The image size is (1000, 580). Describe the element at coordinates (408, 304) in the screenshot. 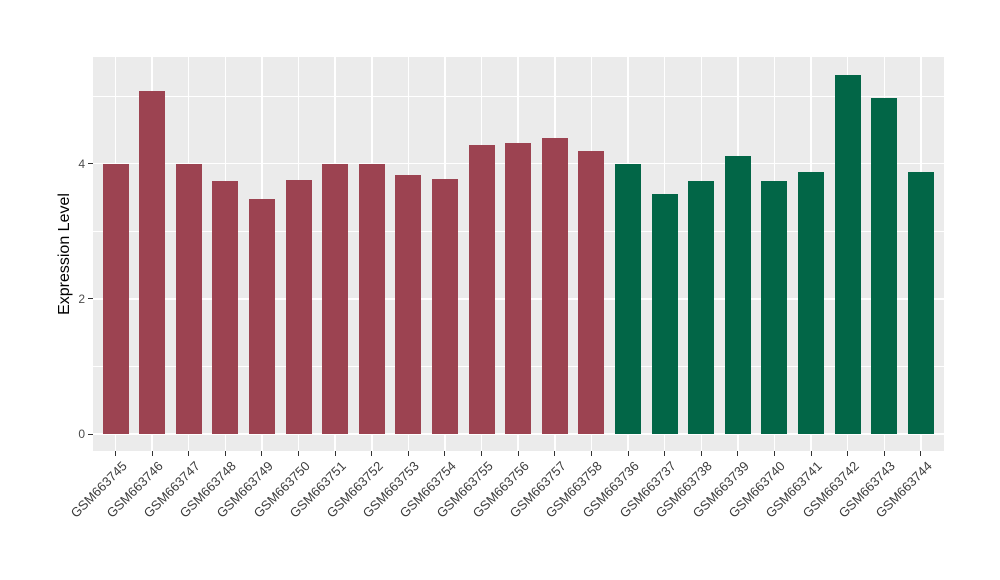

I see `bar-GSM663753` at that location.